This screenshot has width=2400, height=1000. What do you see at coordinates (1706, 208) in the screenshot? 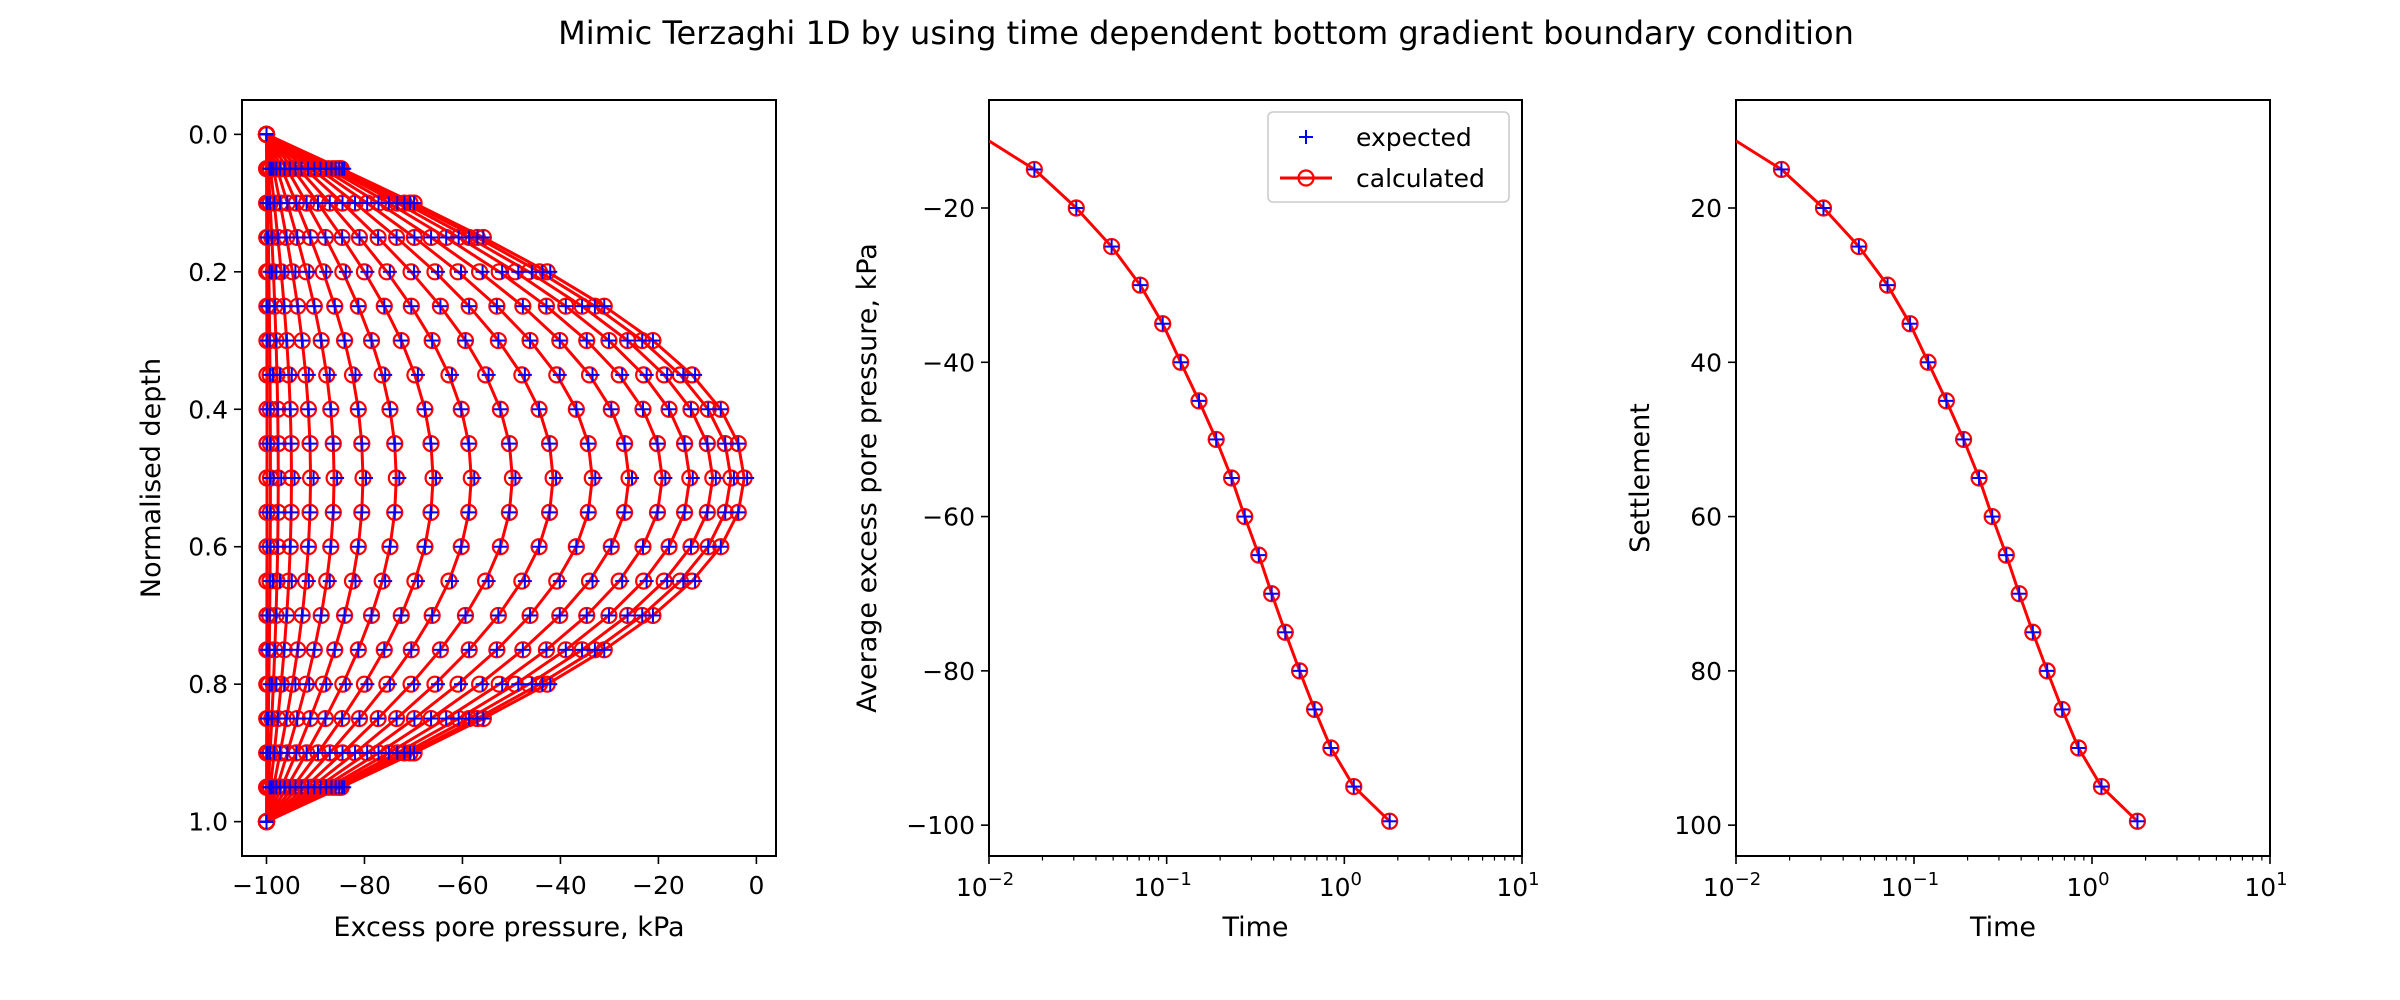
I see `y-tick-label: 20` at bounding box center [1706, 208].